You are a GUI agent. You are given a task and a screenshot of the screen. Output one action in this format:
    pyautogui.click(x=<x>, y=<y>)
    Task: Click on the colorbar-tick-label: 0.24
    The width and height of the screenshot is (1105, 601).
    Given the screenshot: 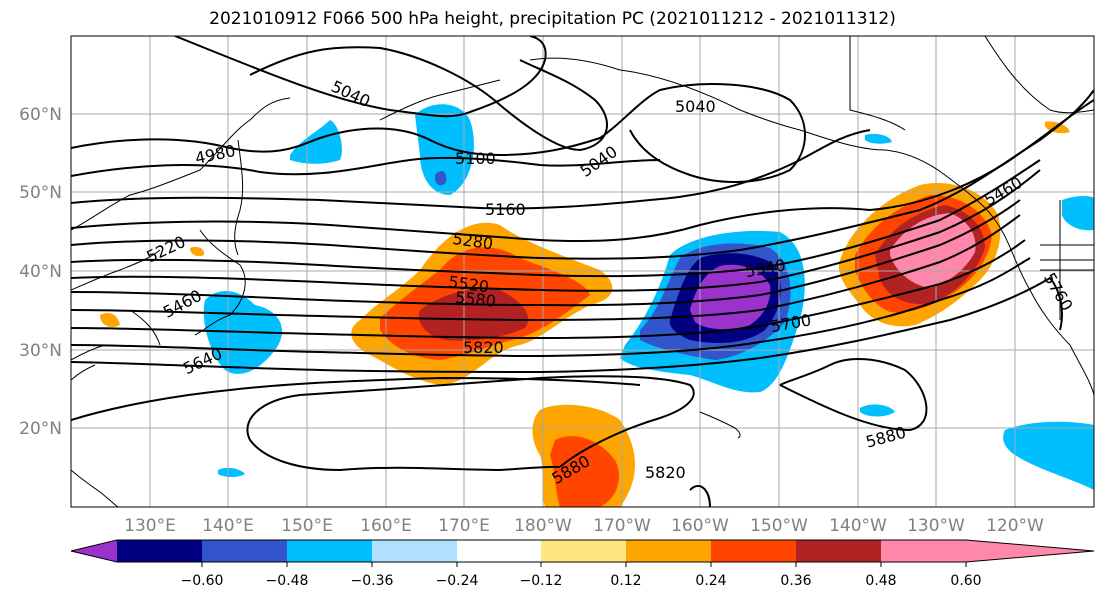 What is the action you would take?
    pyautogui.click(x=710, y=581)
    